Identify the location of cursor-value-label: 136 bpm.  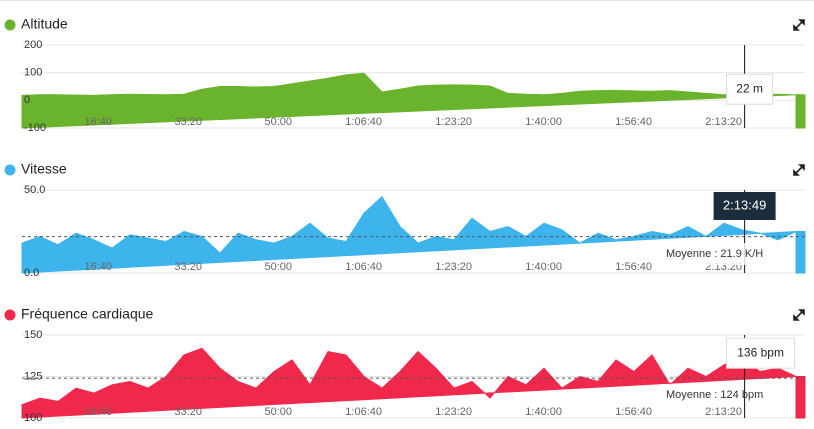
(760, 352).